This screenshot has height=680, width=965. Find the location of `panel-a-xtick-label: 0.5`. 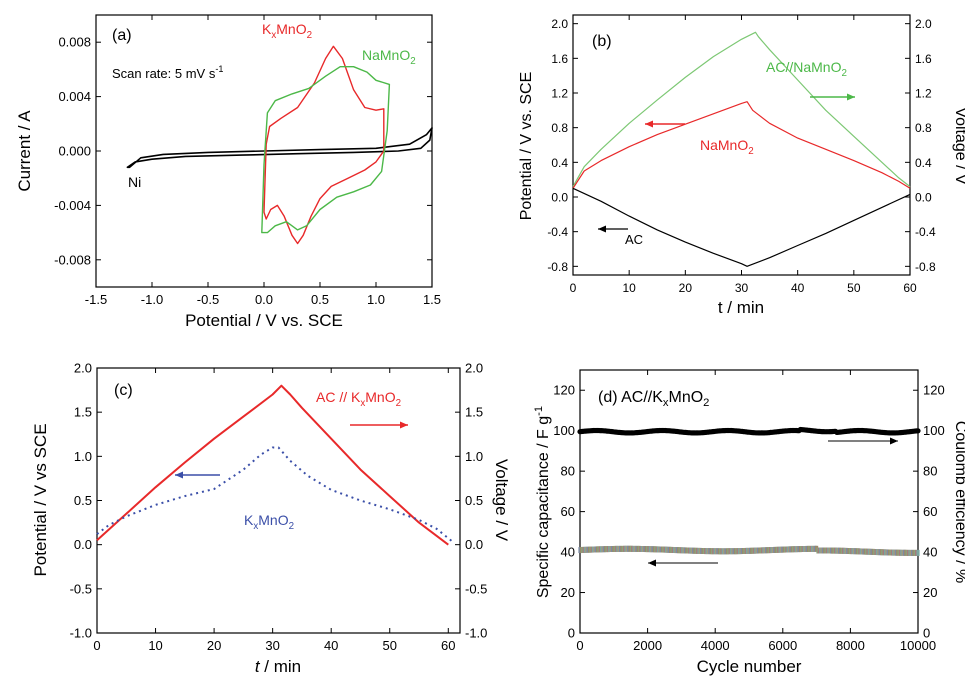

panel-a-xtick-label: 0.5 is located at coordinates (320, 299).